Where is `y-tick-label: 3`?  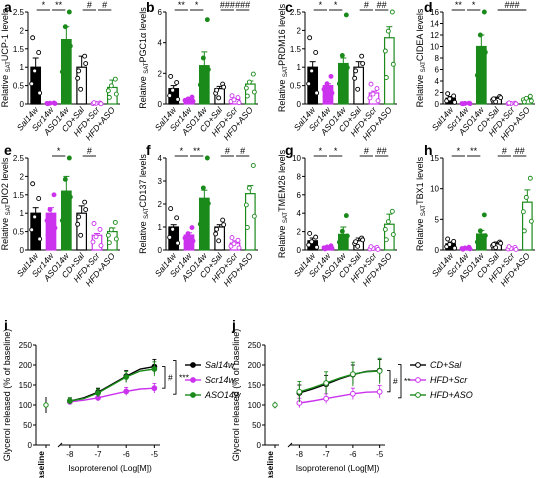
y-tick-label: 3 is located at coordinates (160, 181).